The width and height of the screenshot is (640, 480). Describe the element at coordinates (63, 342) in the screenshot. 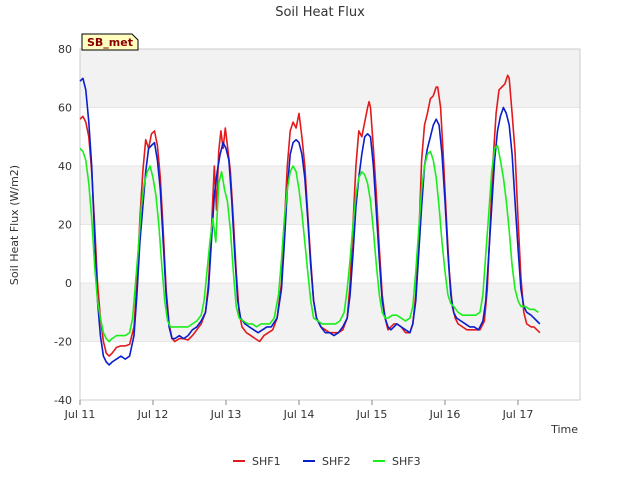

I see `y-tick-label: -20` at that location.